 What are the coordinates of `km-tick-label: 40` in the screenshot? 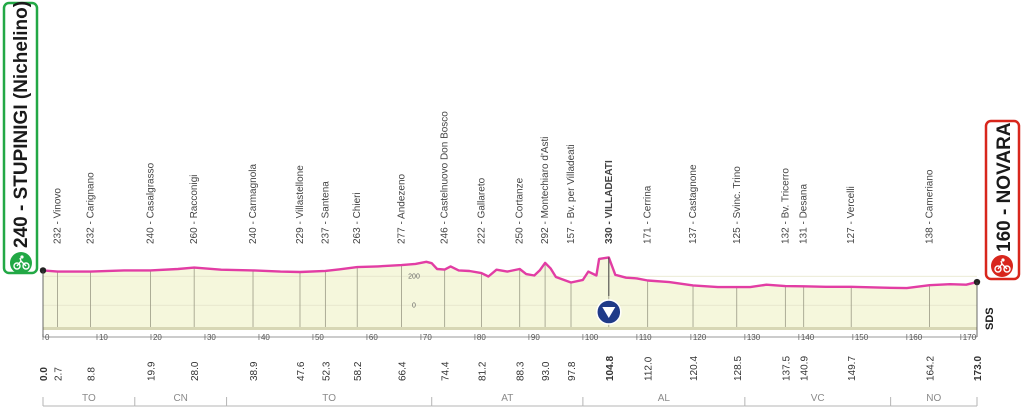 It's located at (265, 337).